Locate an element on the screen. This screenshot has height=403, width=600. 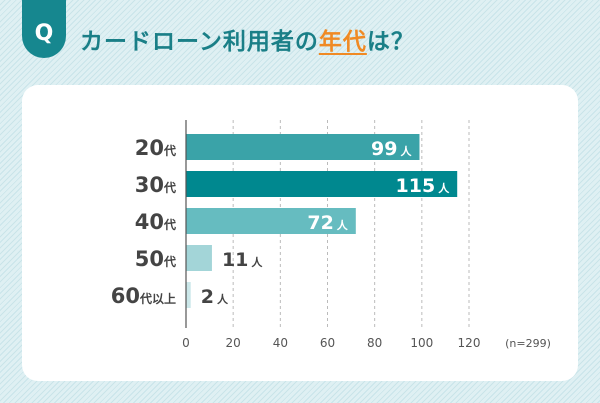
category-label: 60代以上 is located at coordinates (143, 296).